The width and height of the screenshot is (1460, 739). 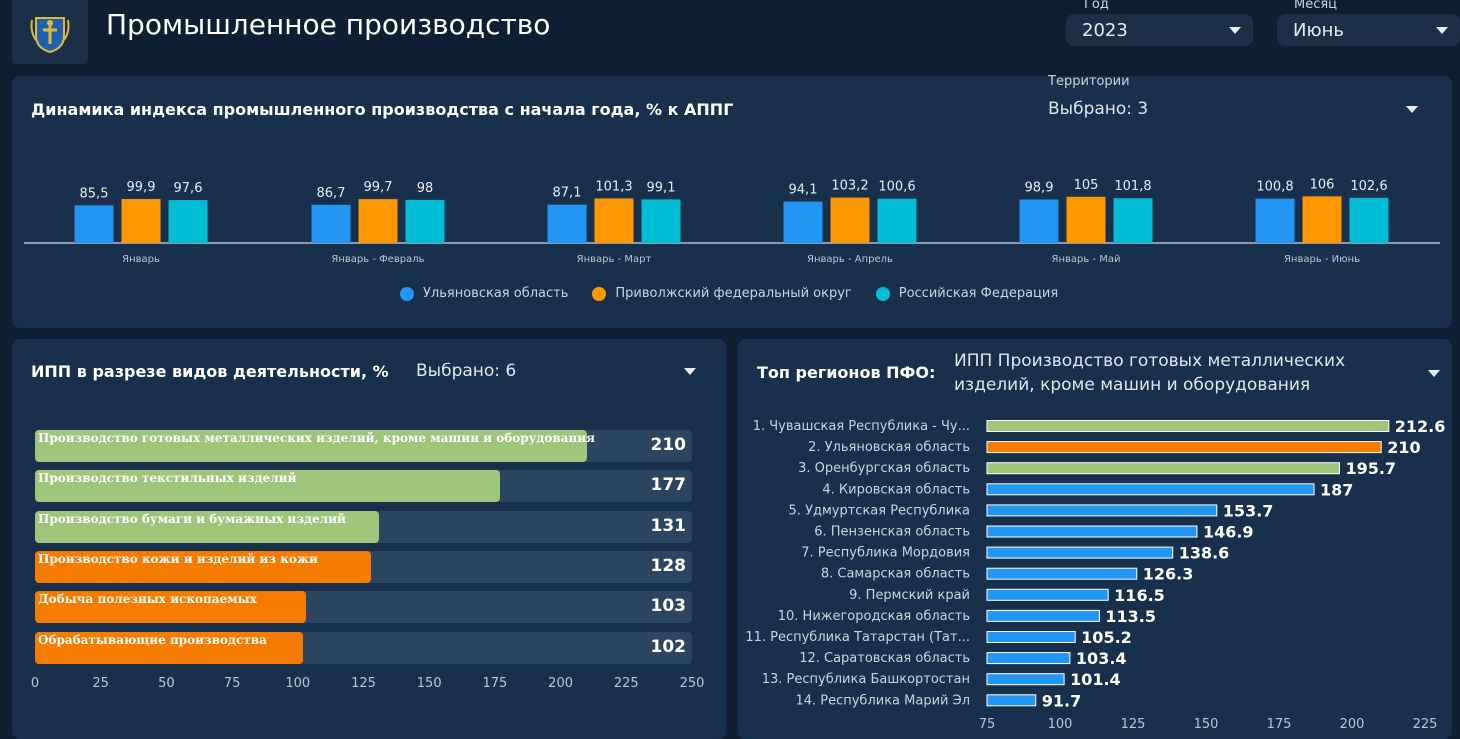 What do you see at coordinates (50, 32) in the screenshot?
I see `logo` at bounding box center [50, 32].